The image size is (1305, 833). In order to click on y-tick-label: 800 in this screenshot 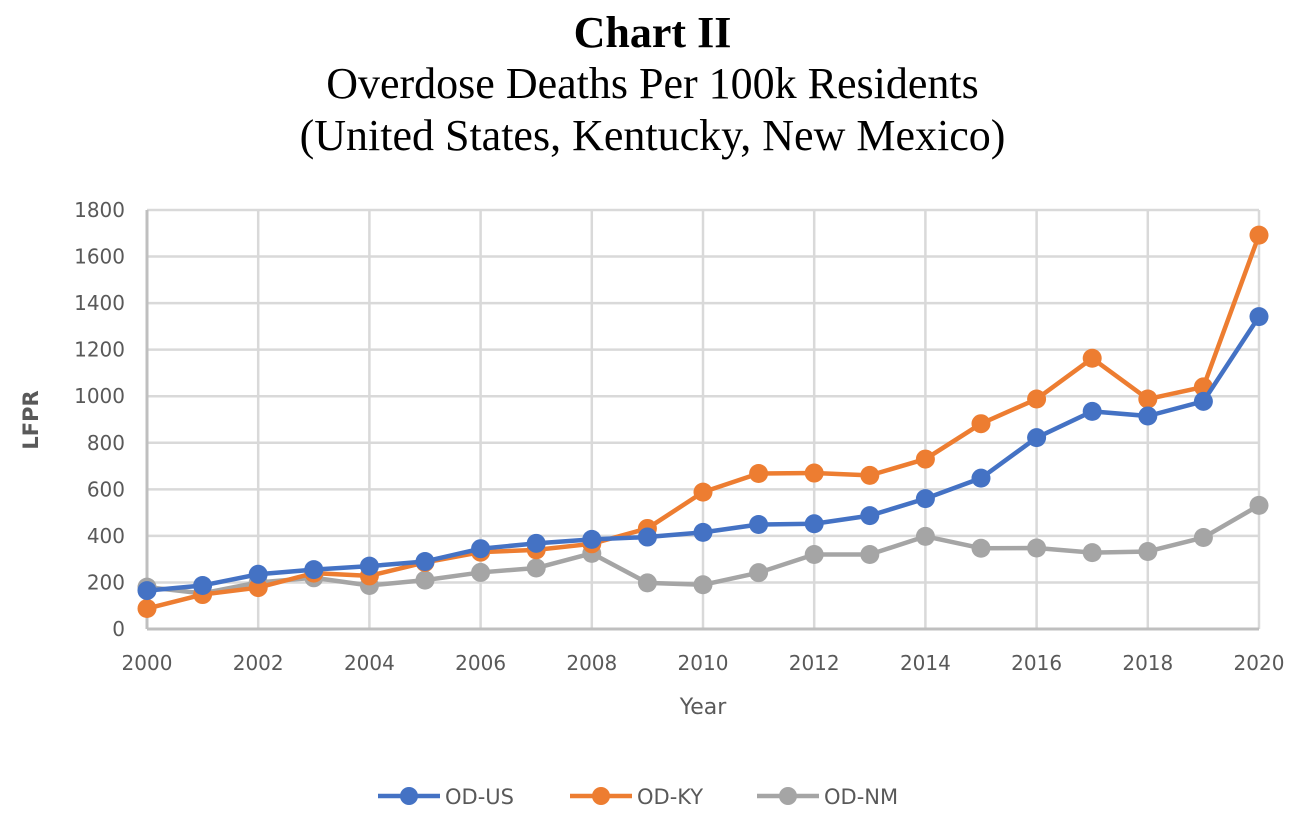, I will do `click(106, 443)`.